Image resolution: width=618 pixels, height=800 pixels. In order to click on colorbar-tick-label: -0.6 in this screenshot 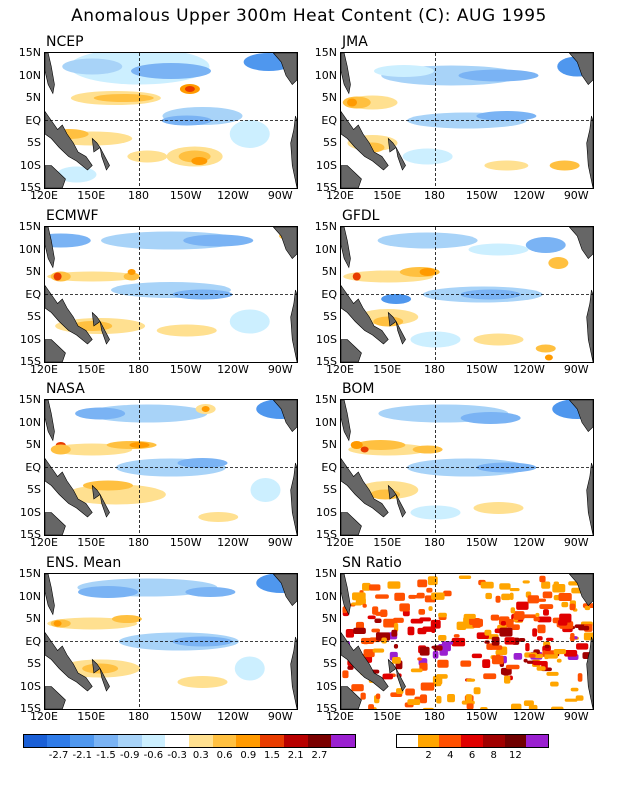, I will do `click(153, 755)`.